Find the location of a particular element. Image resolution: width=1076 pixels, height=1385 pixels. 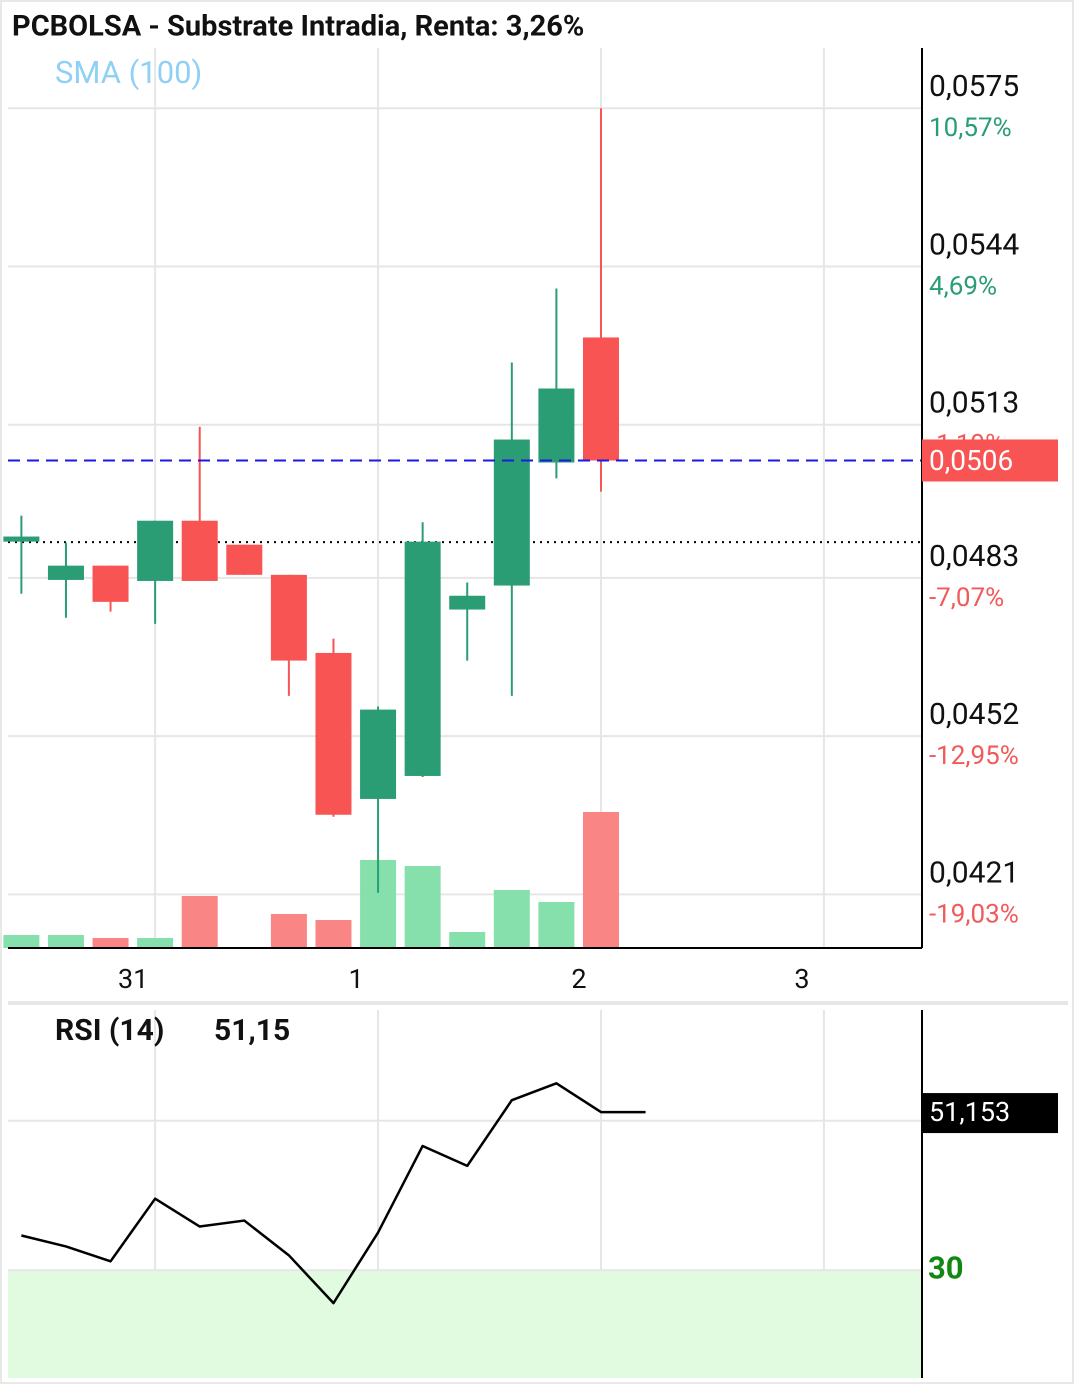

last-value-box is located at coordinates (990, 1113).